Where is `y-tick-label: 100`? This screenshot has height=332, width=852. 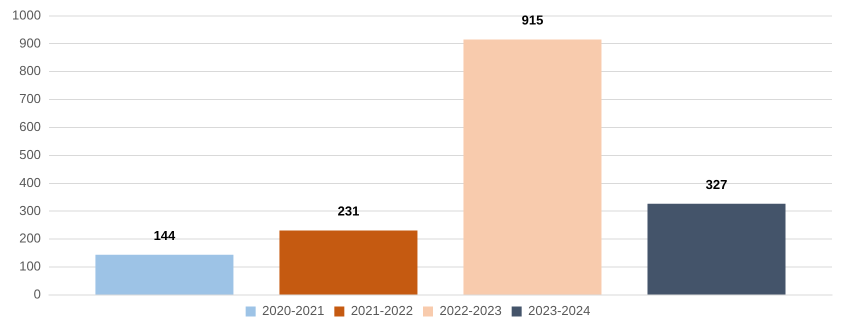
y-tick-label: 100 is located at coordinates (30, 266).